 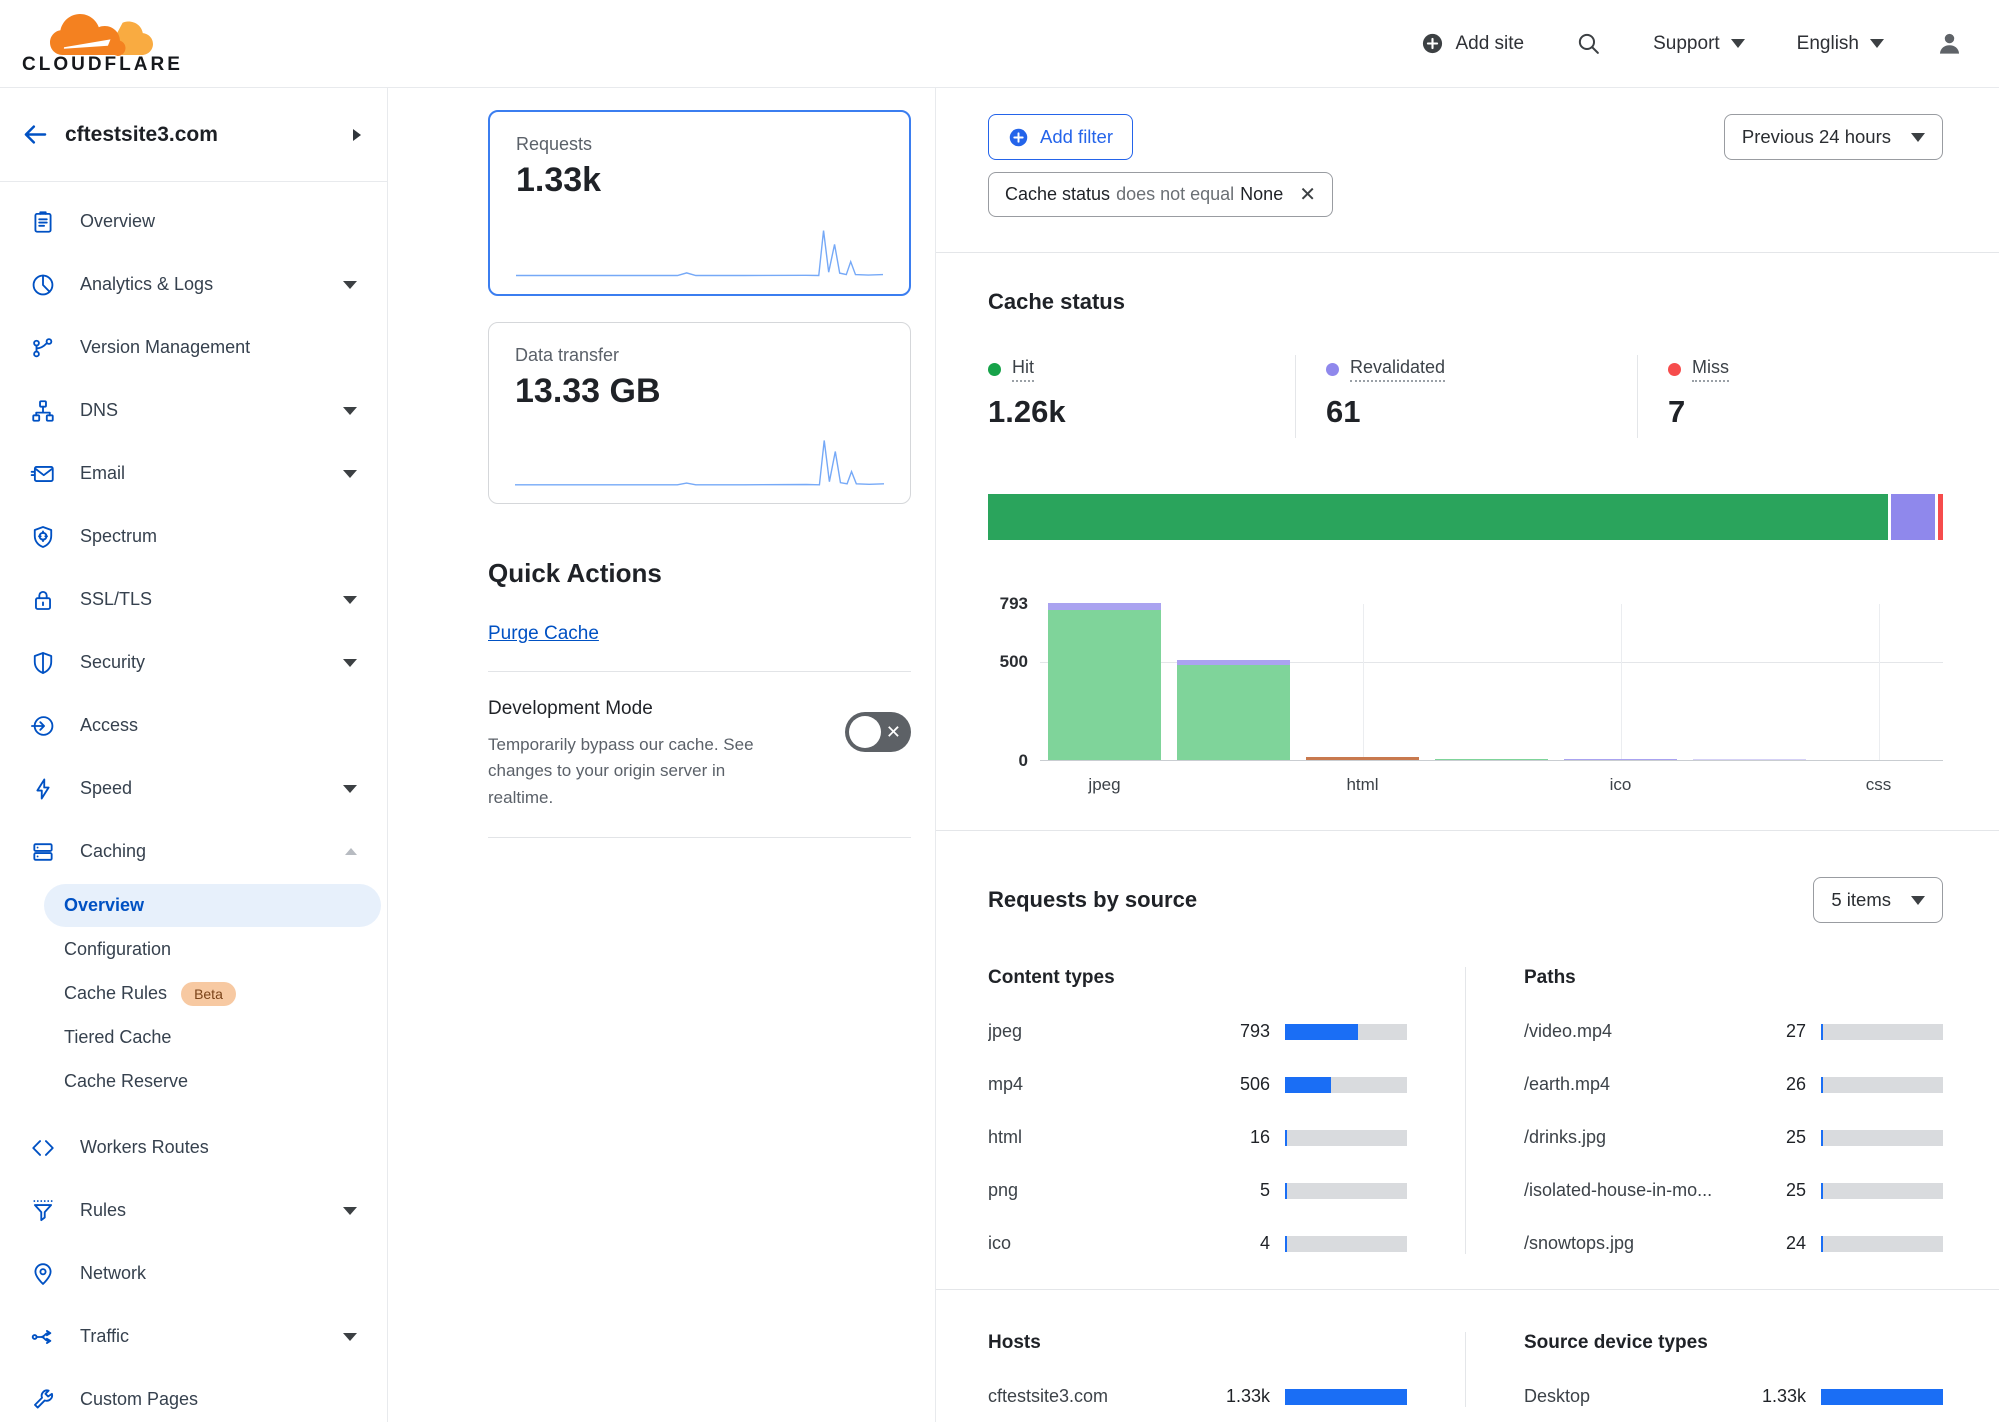 I want to click on sidebar-item-caching: Caching, so click(x=193, y=851).